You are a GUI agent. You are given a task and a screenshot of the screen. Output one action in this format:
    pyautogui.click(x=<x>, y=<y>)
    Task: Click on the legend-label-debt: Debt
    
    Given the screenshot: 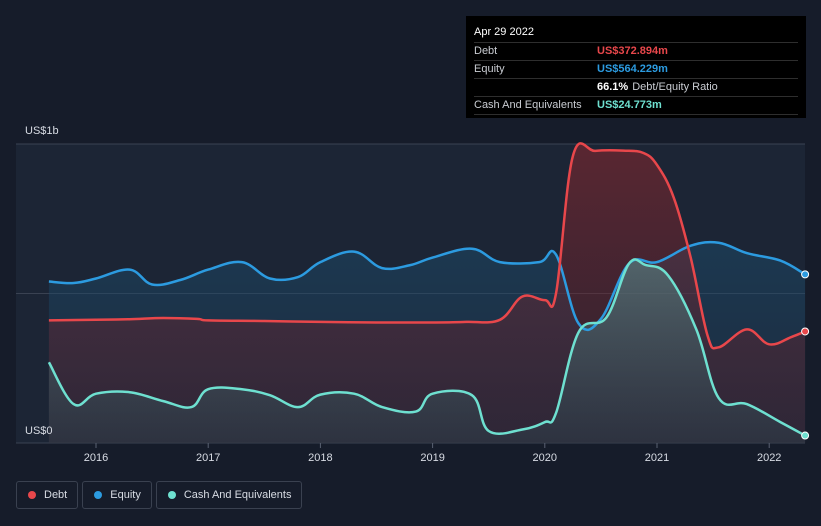 What is the action you would take?
    pyautogui.click(x=56, y=495)
    